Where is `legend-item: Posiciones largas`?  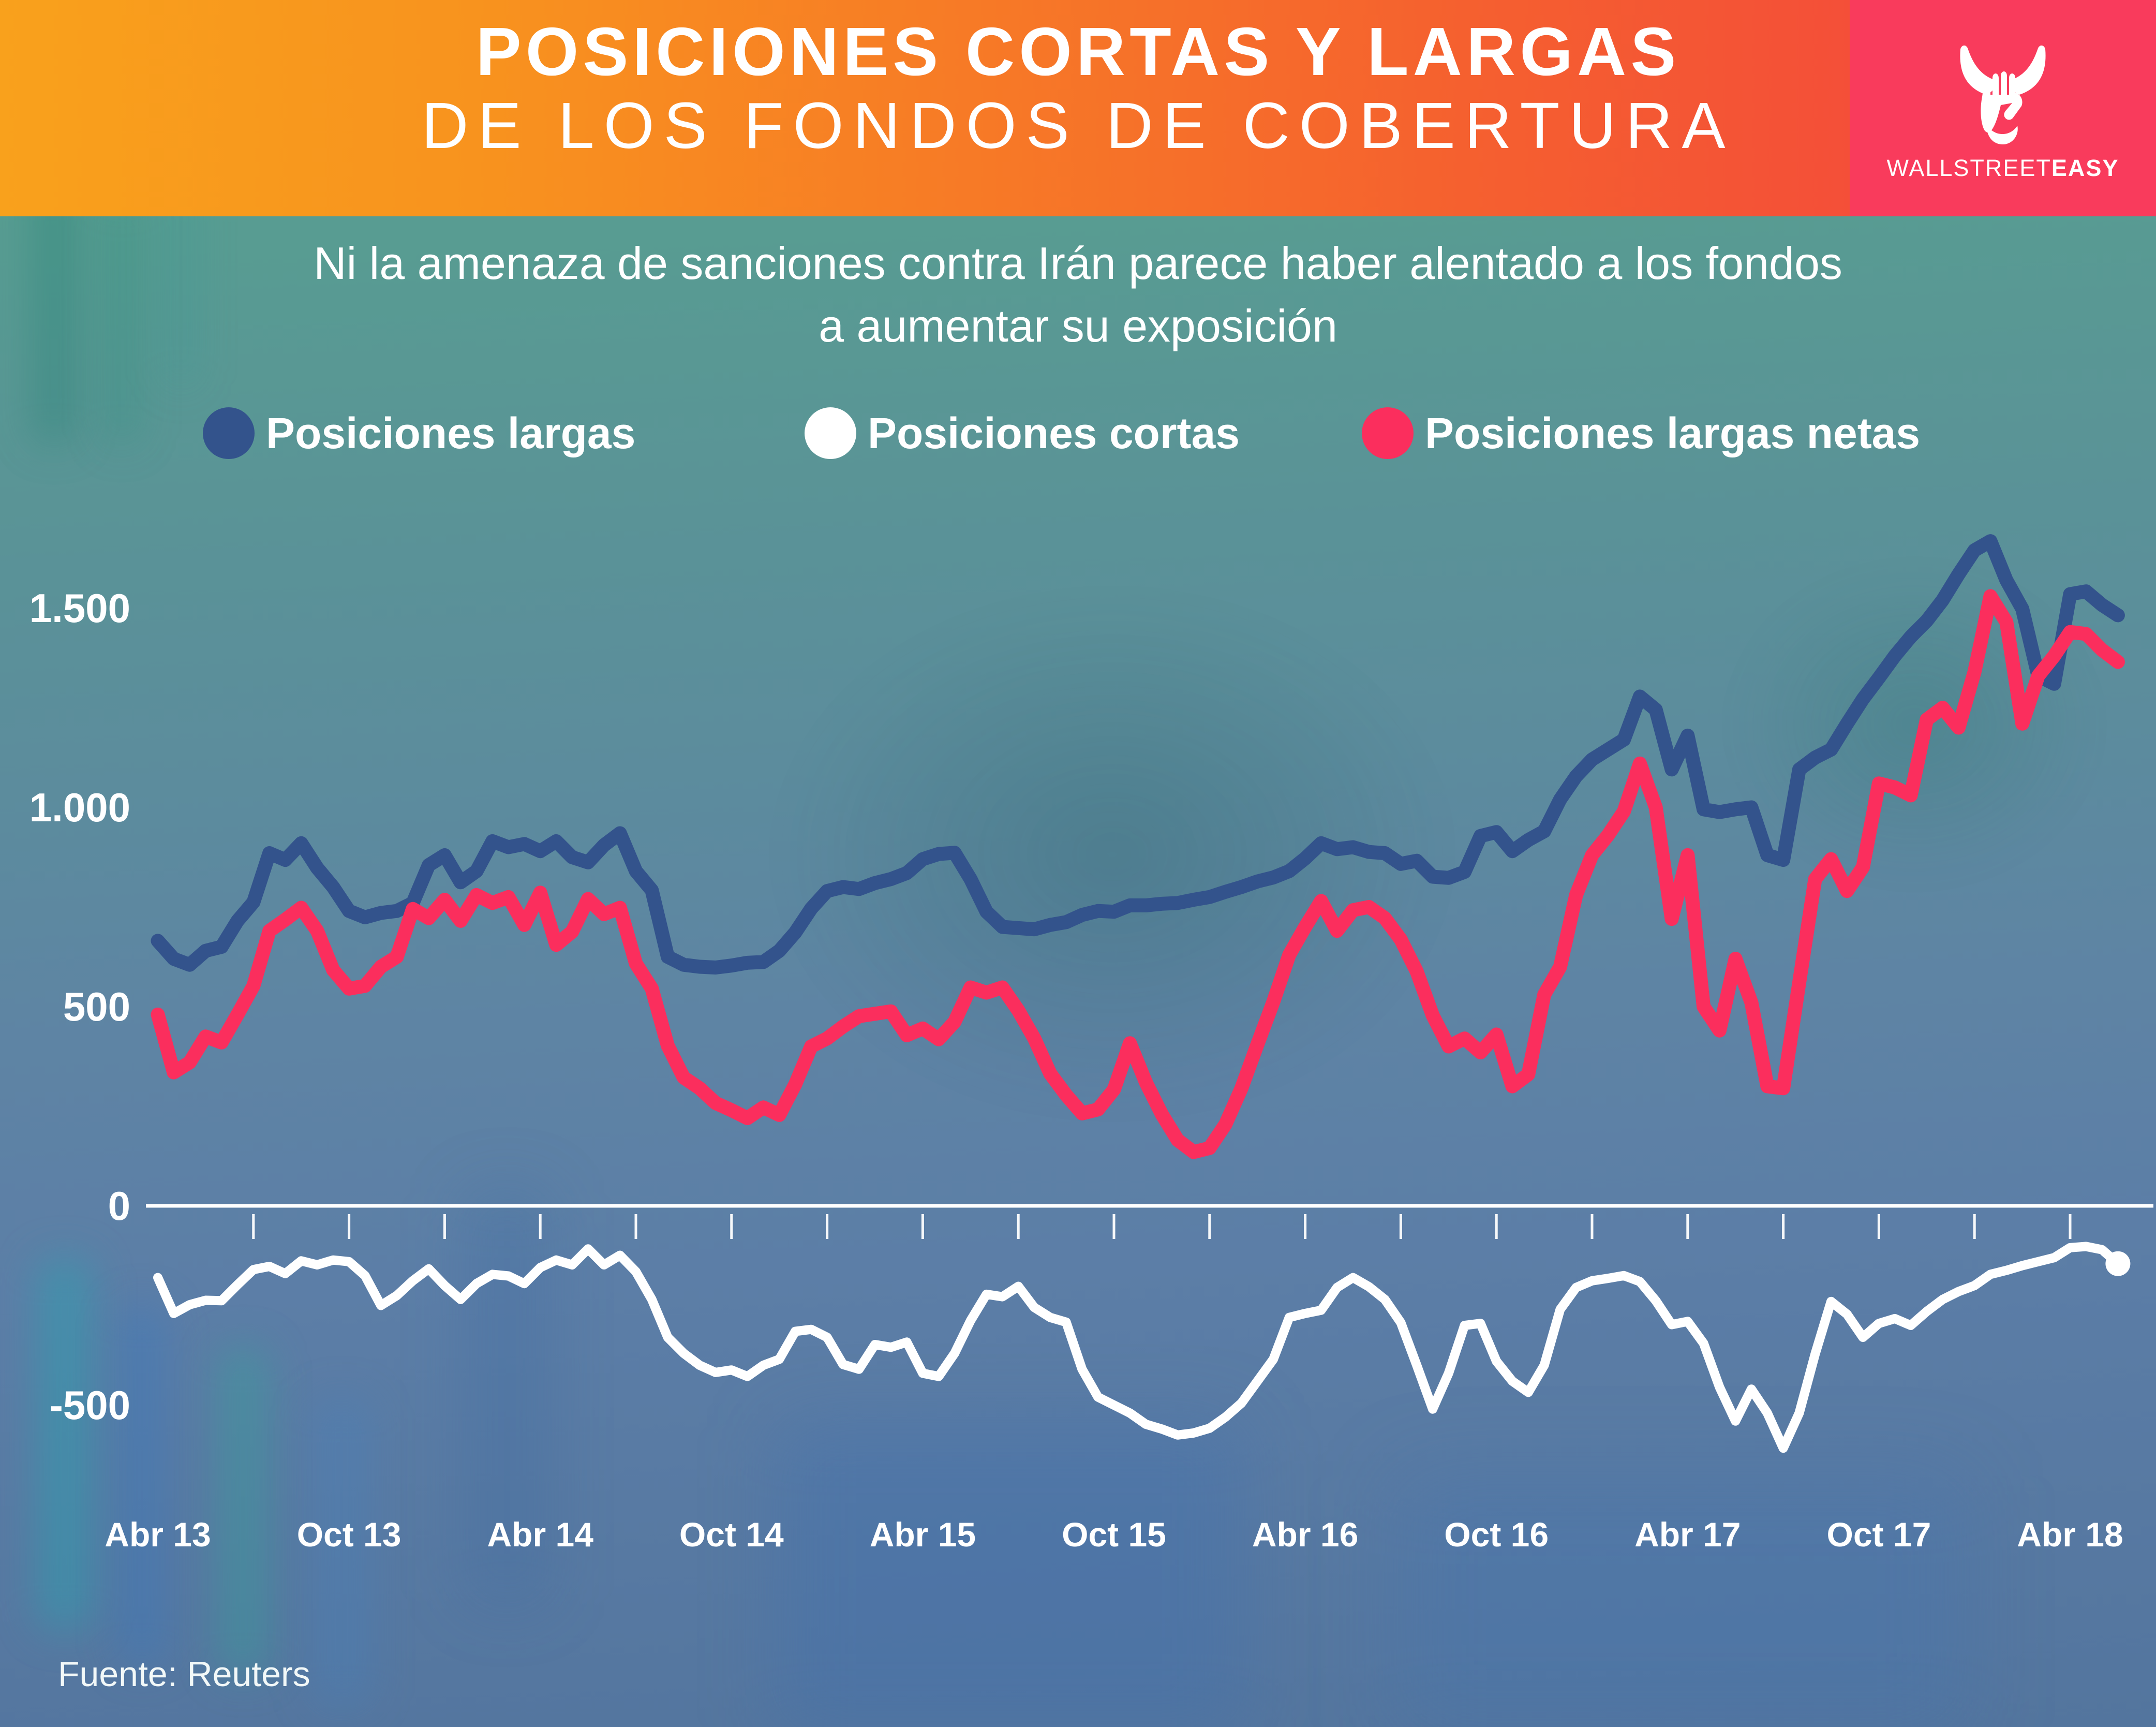
legend-item: Posiciones largas is located at coordinates (419, 433).